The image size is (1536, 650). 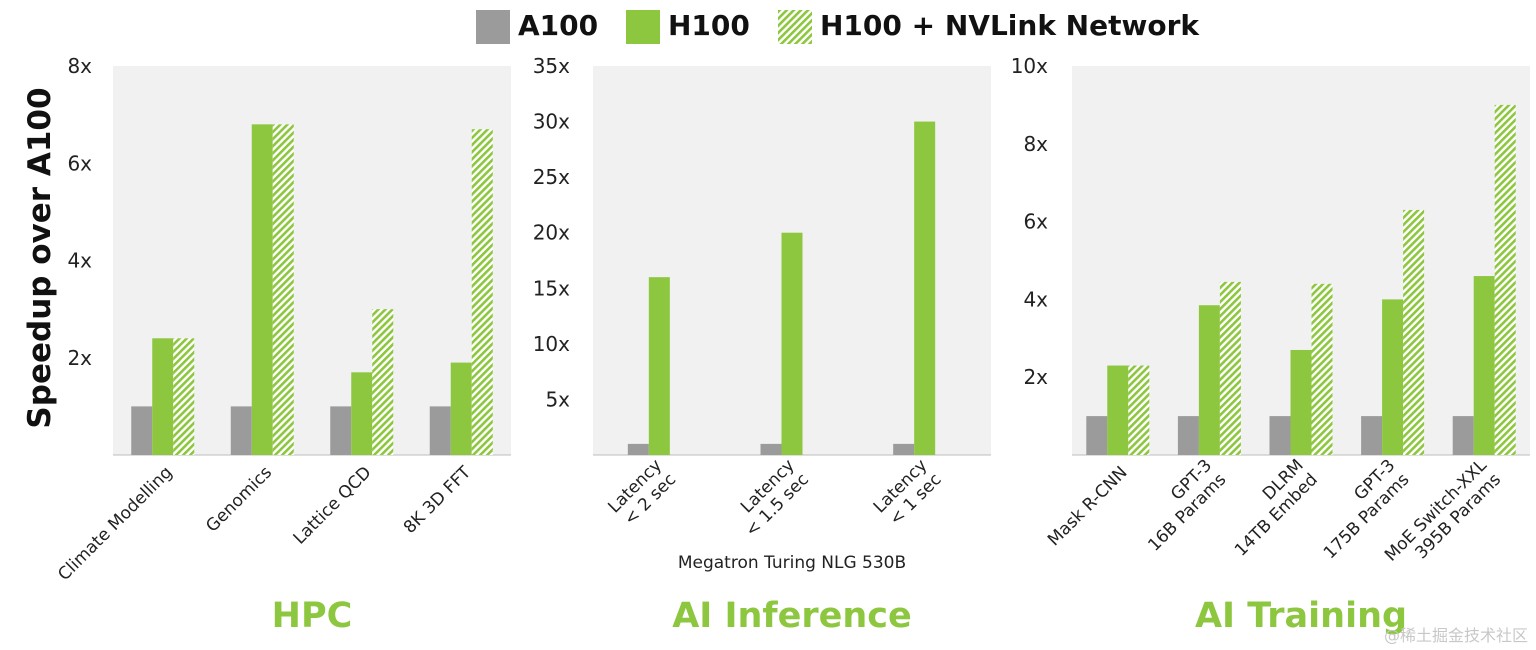 I want to click on bar-h100-latency-2-sec, so click(x=659, y=366).